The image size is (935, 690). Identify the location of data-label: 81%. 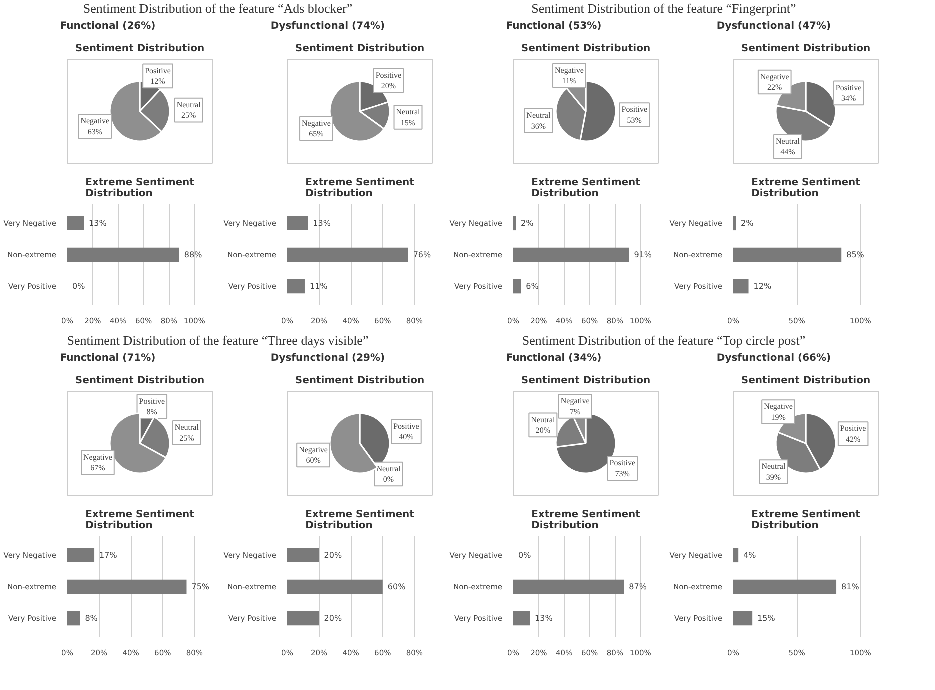
(851, 587).